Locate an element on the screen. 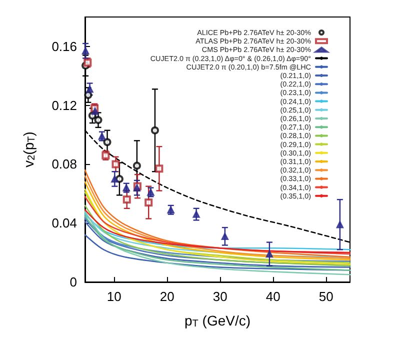 This screenshot has width=395, height=345. x-tick-label: 10 is located at coordinates (114, 296).